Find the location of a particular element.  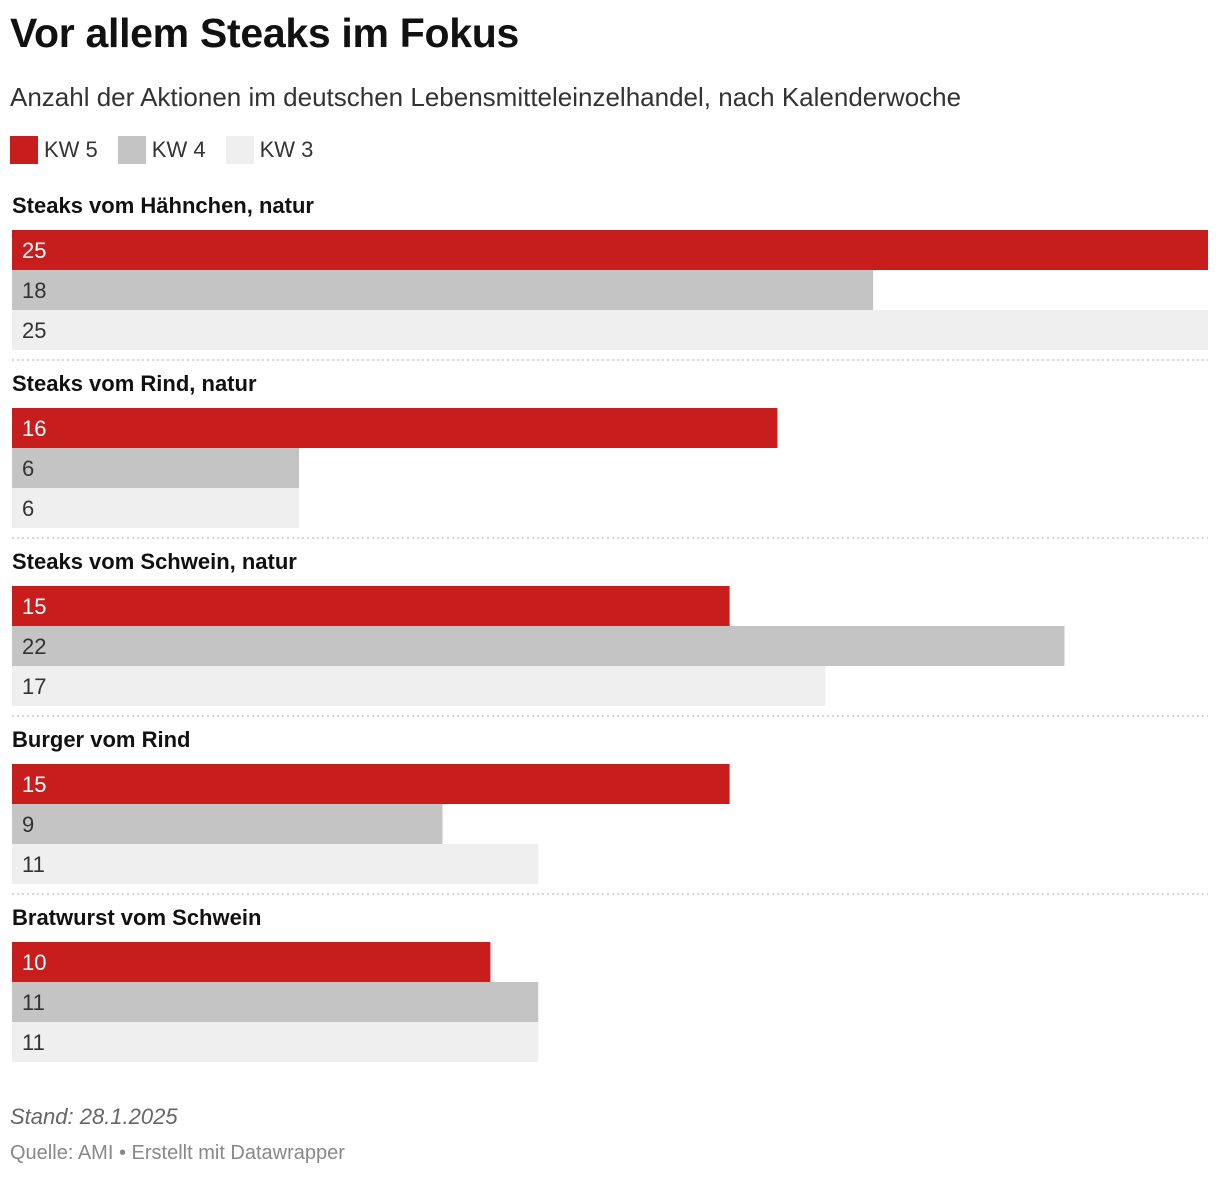

category-label-steaks-vom-haehnchen-natur: Steaks vom Hähnchen, natur is located at coordinates (163, 205).